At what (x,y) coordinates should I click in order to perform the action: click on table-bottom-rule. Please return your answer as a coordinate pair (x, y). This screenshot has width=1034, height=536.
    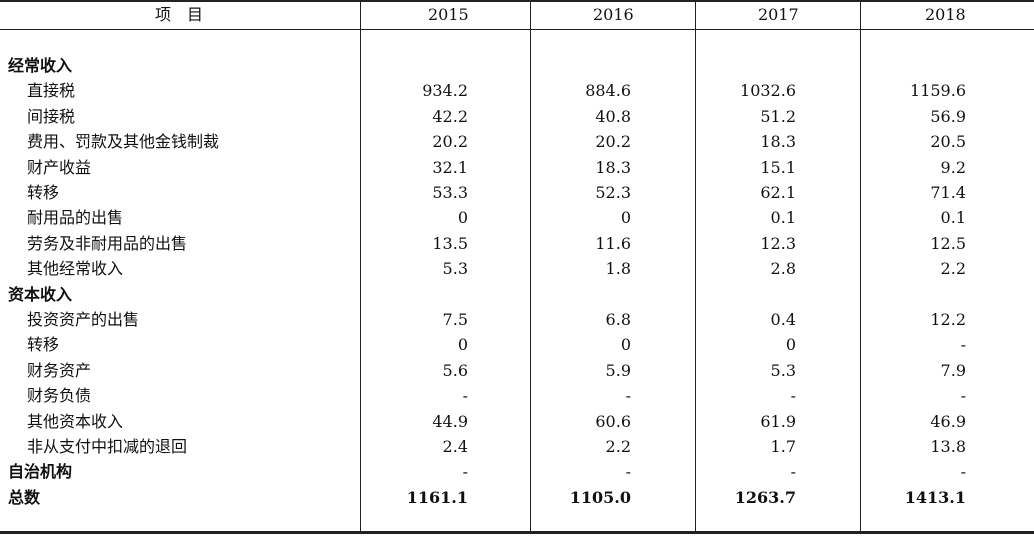
    Looking at the image, I should click on (517, 532).